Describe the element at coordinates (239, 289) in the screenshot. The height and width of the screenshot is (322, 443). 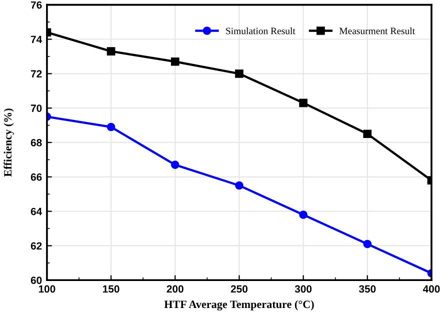
I see `x-tick-label: 250` at that location.